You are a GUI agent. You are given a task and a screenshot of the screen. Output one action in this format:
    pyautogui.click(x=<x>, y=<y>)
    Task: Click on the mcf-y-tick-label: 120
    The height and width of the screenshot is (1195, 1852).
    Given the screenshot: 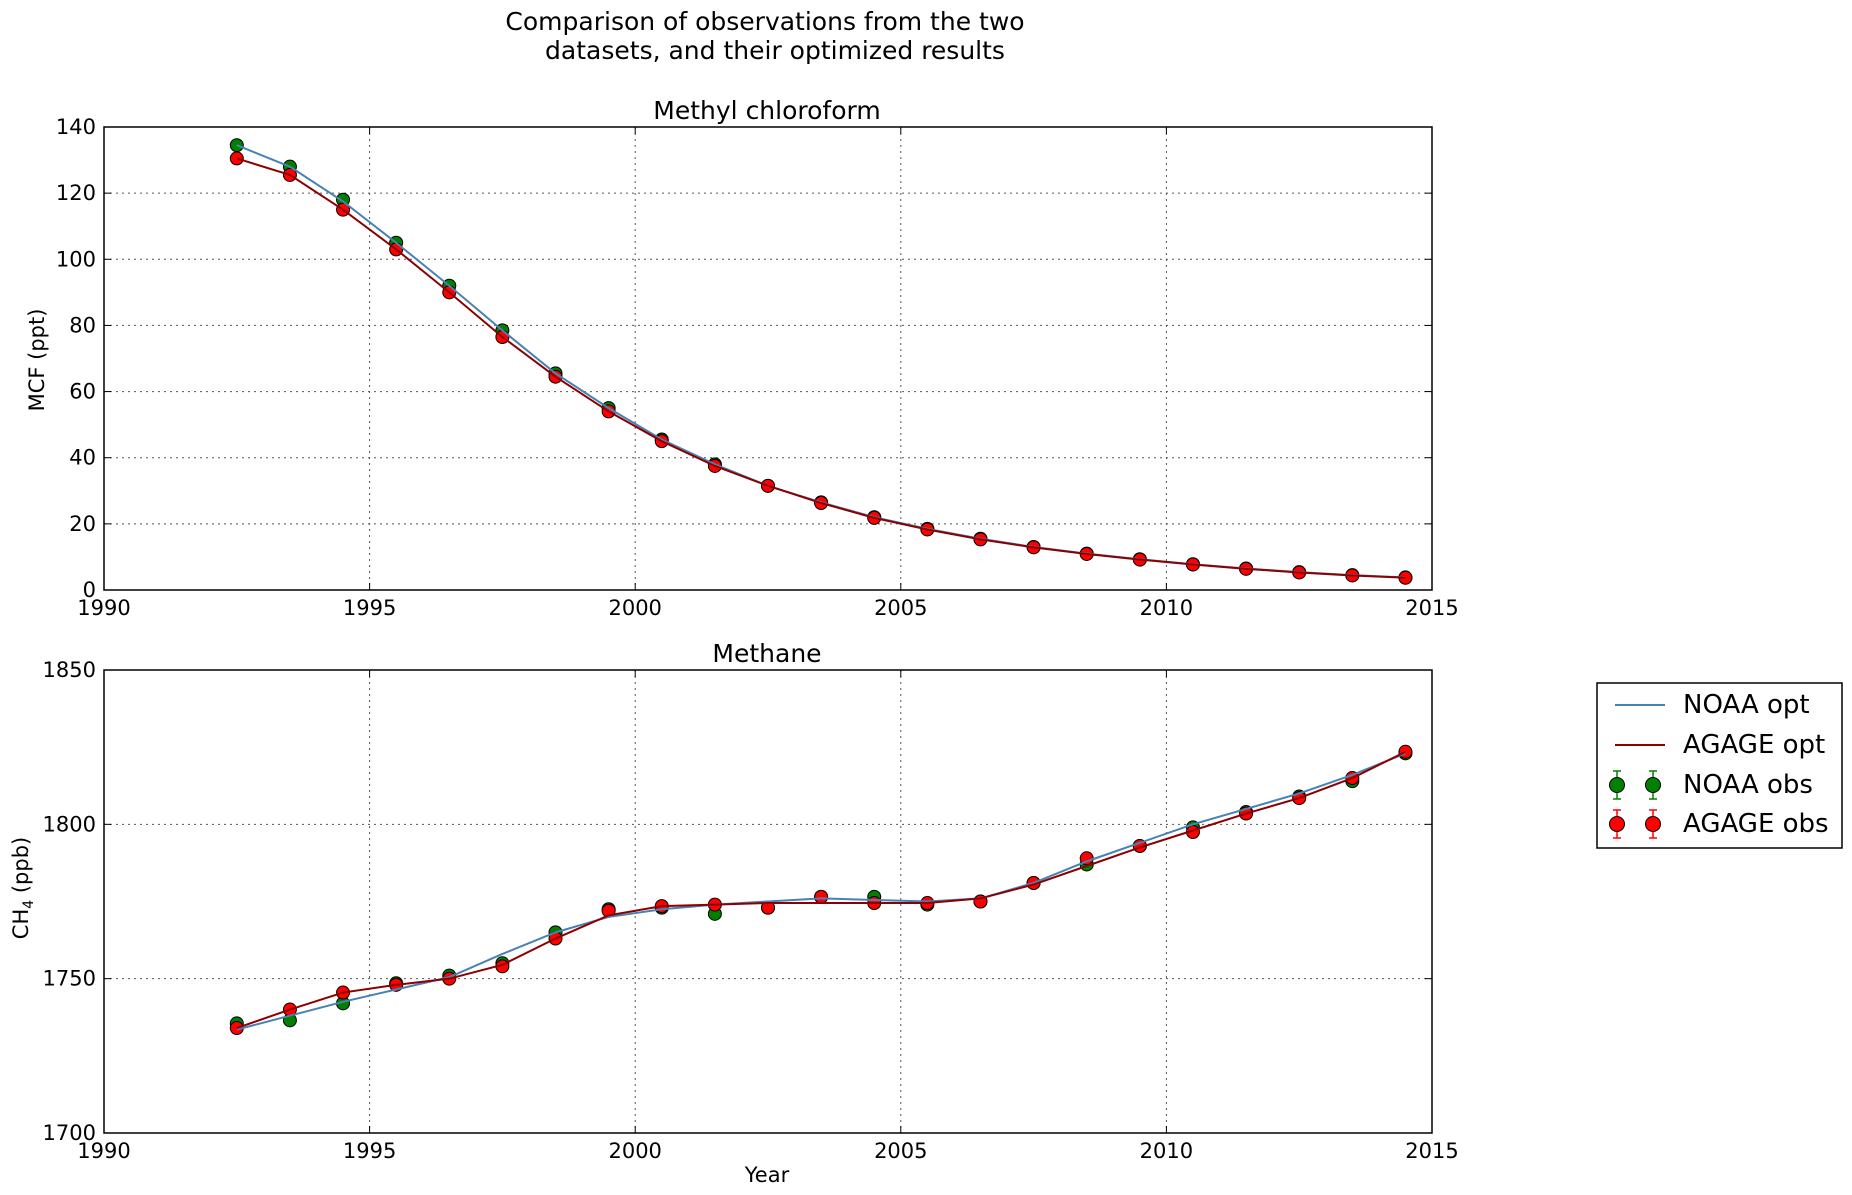 What is the action you would take?
    pyautogui.click(x=76, y=193)
    